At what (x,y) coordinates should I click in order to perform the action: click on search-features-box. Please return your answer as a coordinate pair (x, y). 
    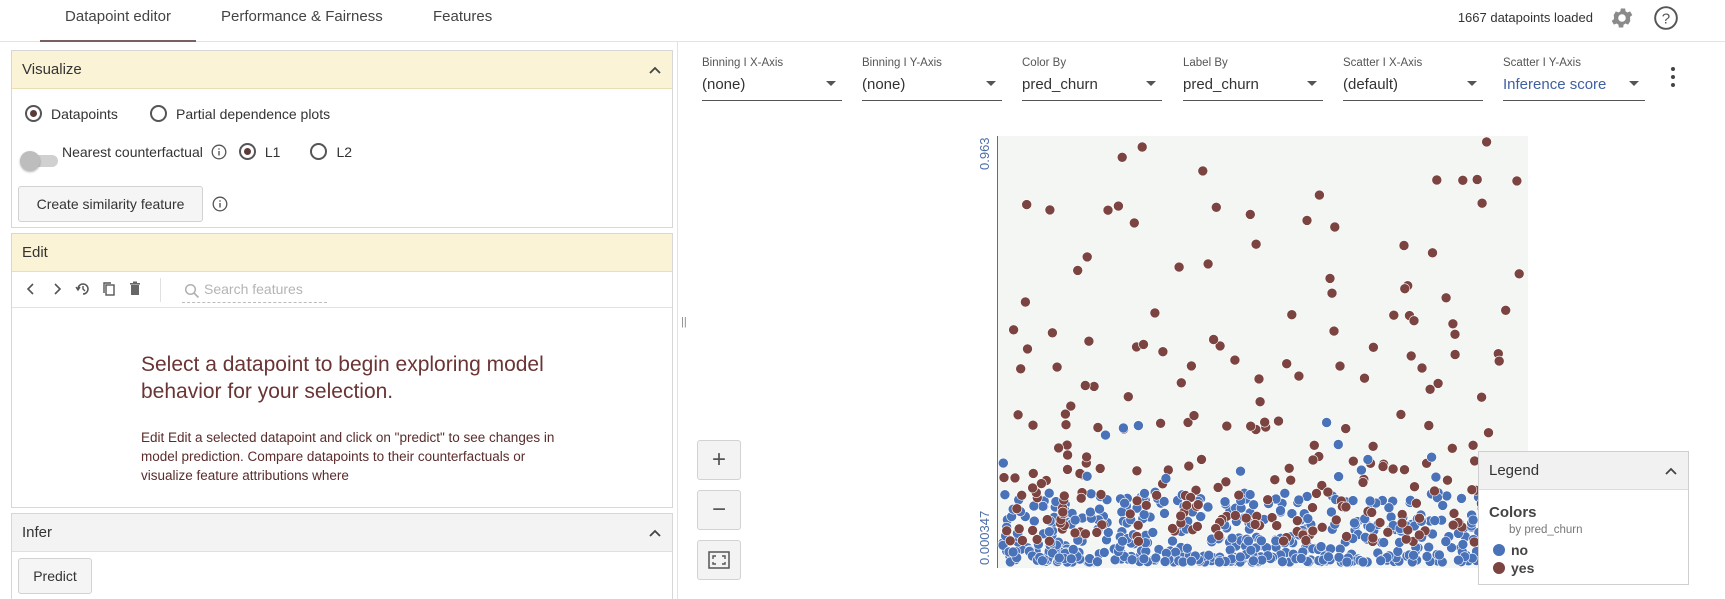
    Looking at the image, I should click on (254, 290).